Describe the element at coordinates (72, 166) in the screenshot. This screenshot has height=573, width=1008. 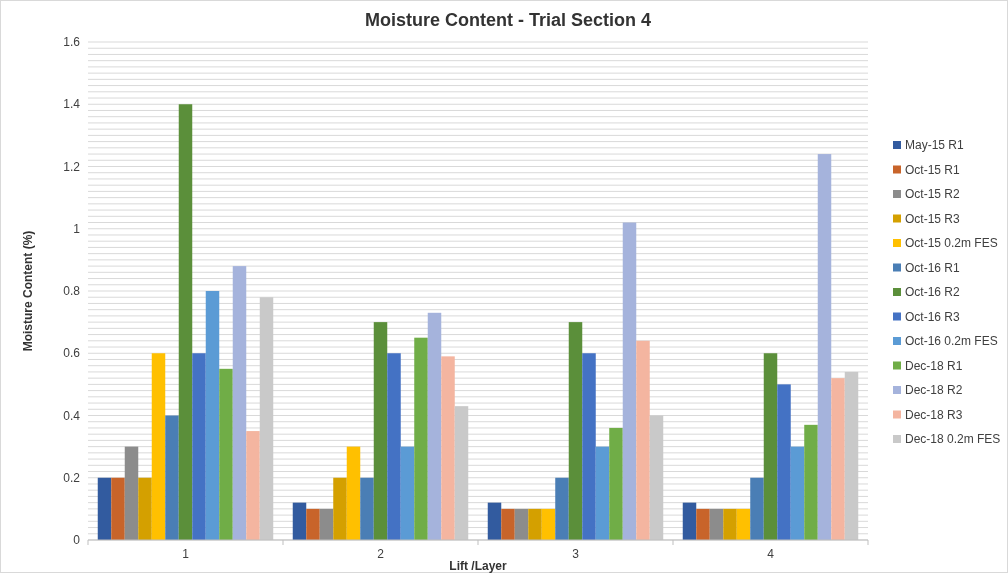
I see `y-tick-label: 1.2` at that location.